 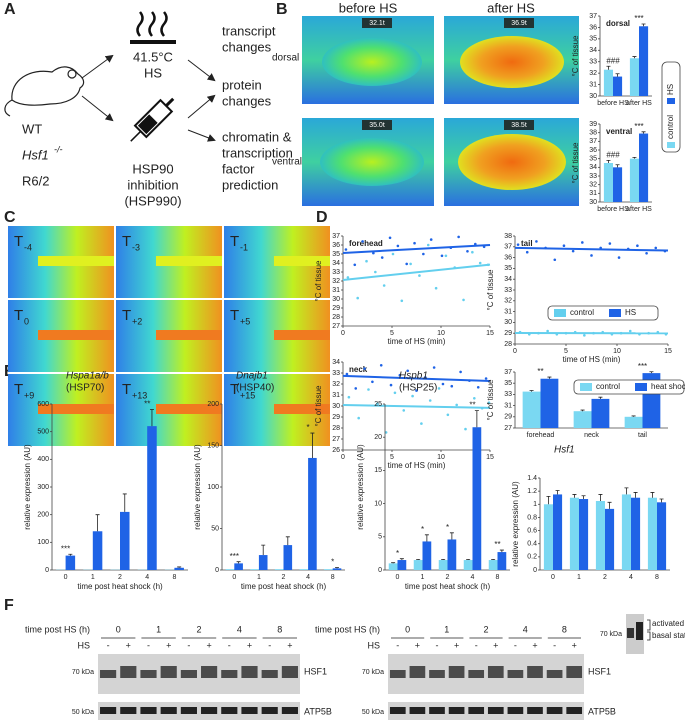 What do you see at coordinates (440, 111) in the screenshot?
I see `thermal-image` at bounding box center [440, 111].